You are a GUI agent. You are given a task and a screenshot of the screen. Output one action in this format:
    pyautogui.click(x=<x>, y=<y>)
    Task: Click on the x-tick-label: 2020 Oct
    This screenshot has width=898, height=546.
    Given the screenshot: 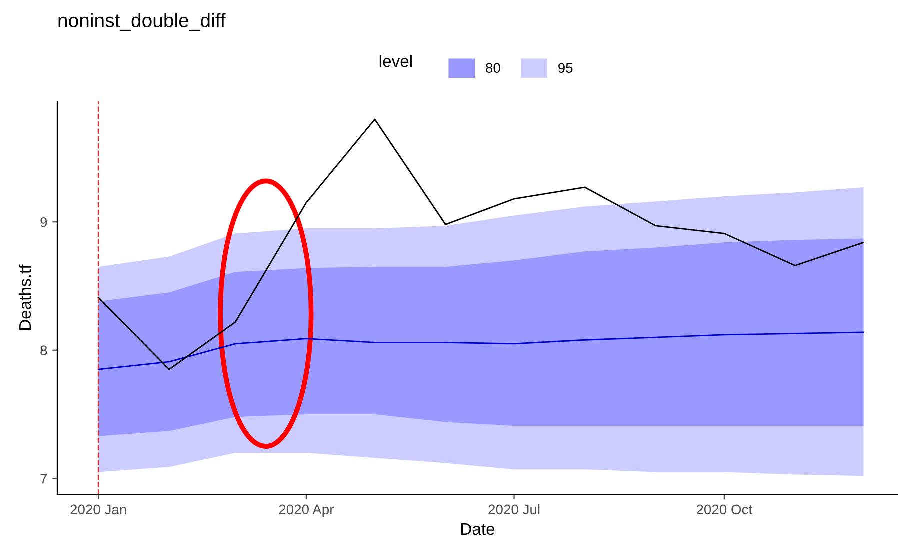 What is the action you would take?
    pyautogui.click(x=724, y=509)
    